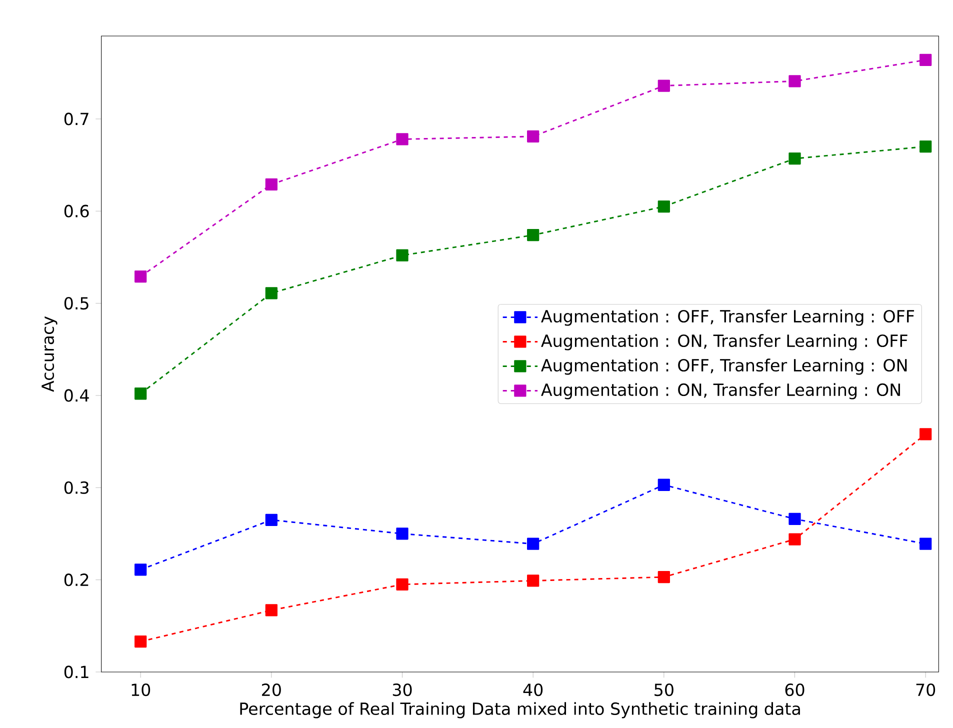  What do you see at coordinates (76, 119) in the screenshot?
I see `y-tick-label: 0.7` at bounding box center [76, 119].